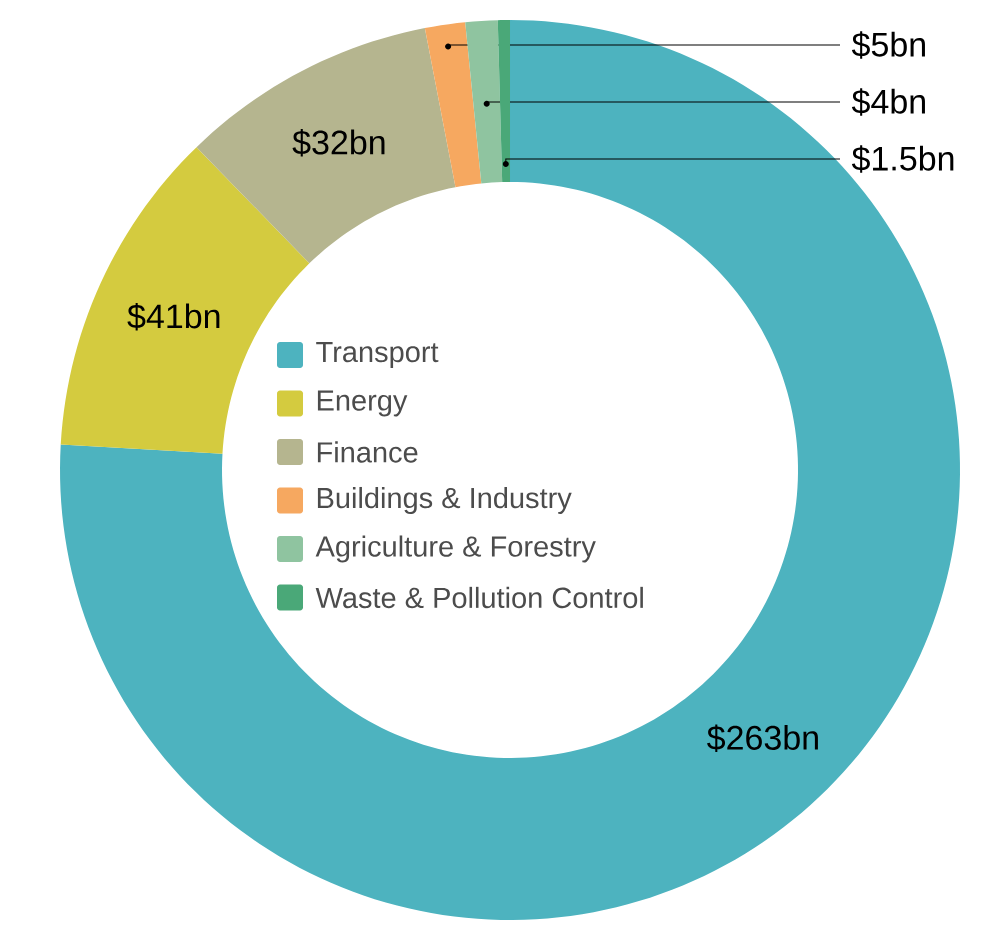  Describe the element at coordinates (888, 102) in the screenshot. I see `data-label: $4bn` at that location.